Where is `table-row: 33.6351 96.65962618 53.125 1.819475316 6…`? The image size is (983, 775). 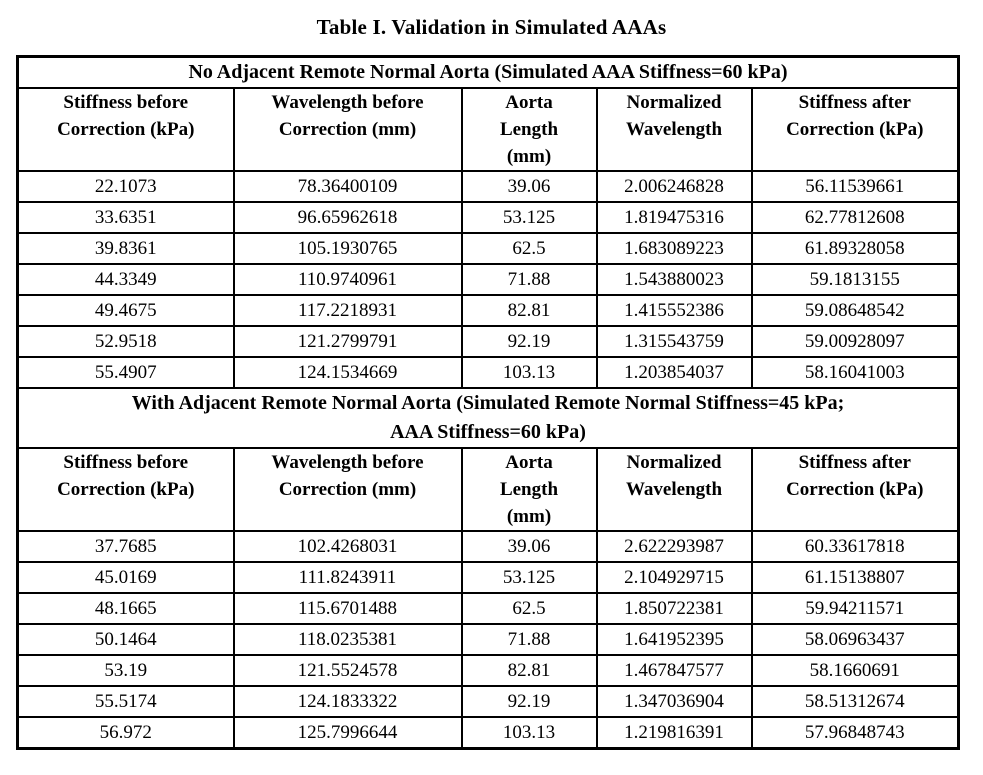
table-row: 33.6351 96.65962618 53.125 1.819475316 6… is located at coordinates (488, 217).